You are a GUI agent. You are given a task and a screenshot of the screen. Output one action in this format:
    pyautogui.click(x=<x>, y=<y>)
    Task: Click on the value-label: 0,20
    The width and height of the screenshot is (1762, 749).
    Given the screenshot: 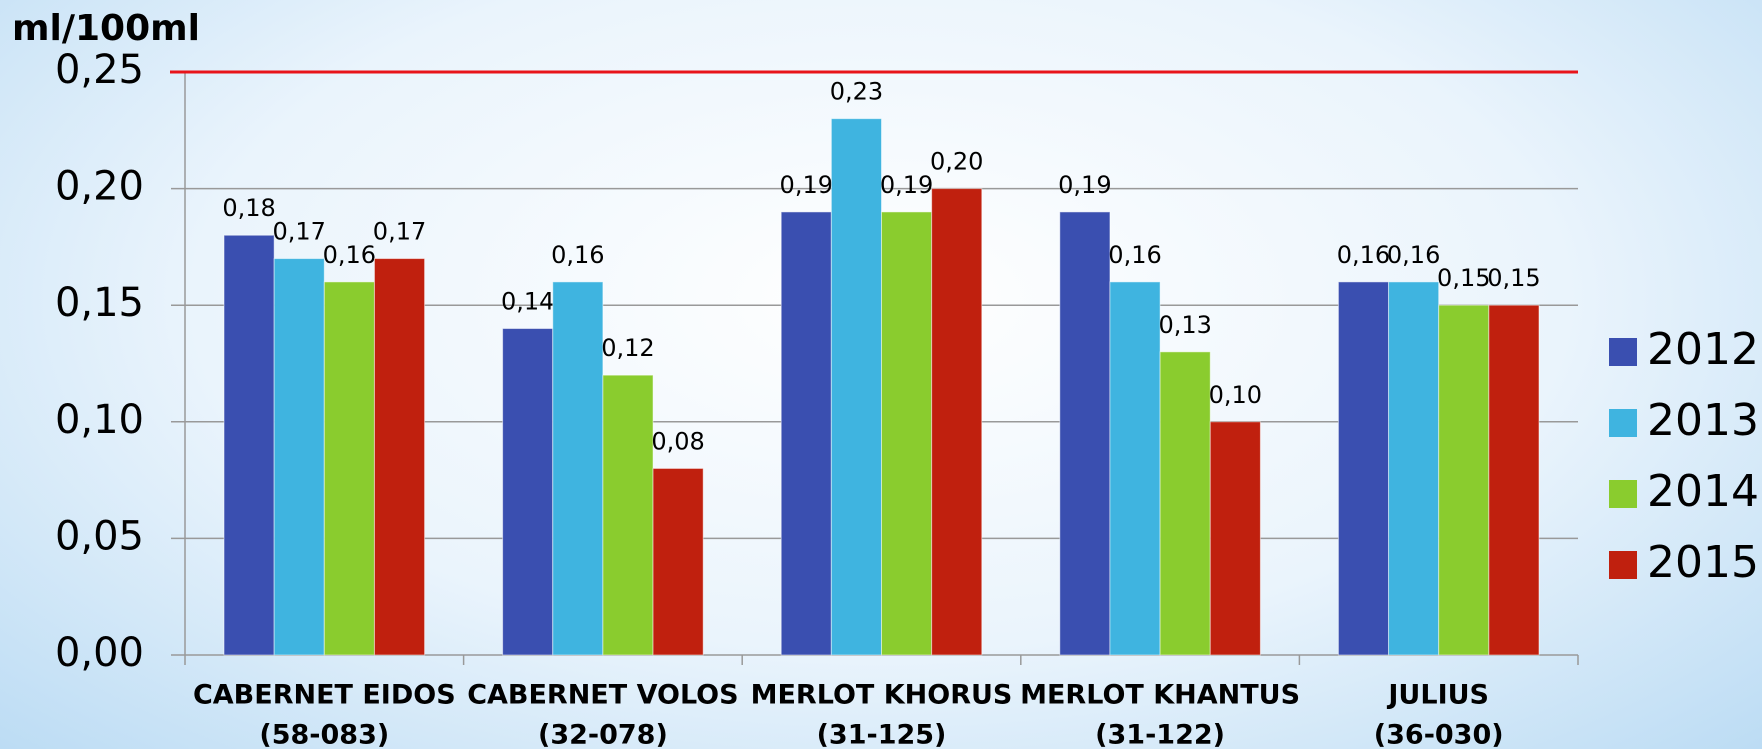 What is the action you would take?
    pyautogui.click(x=956, y=162)
    